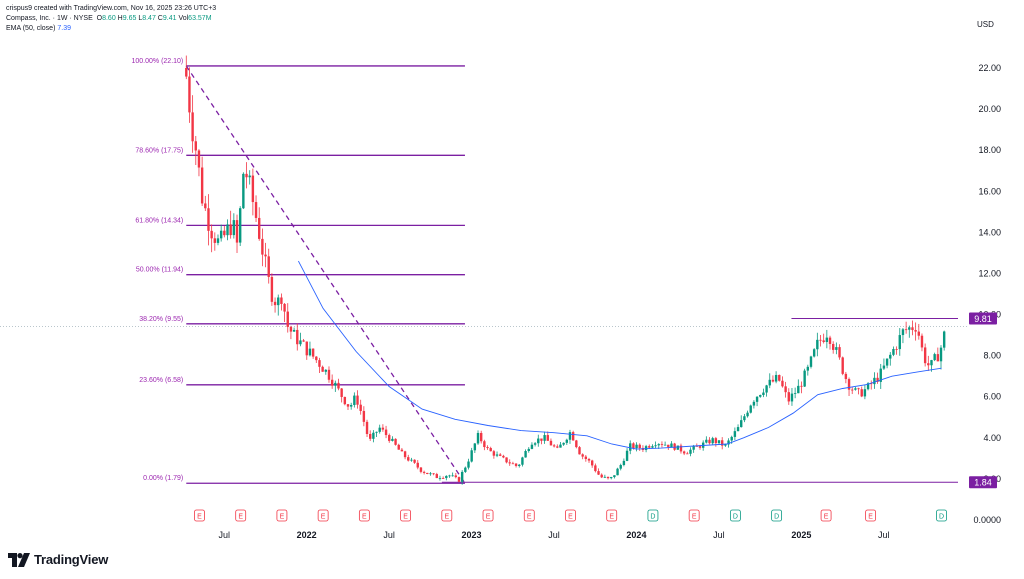 The width and height of the screenshot is (1024, 579). What do you see at coordinates (989, 109) in the screenshot?
I see `y-tick-label: 20.00` at bounding box center [989, 109].